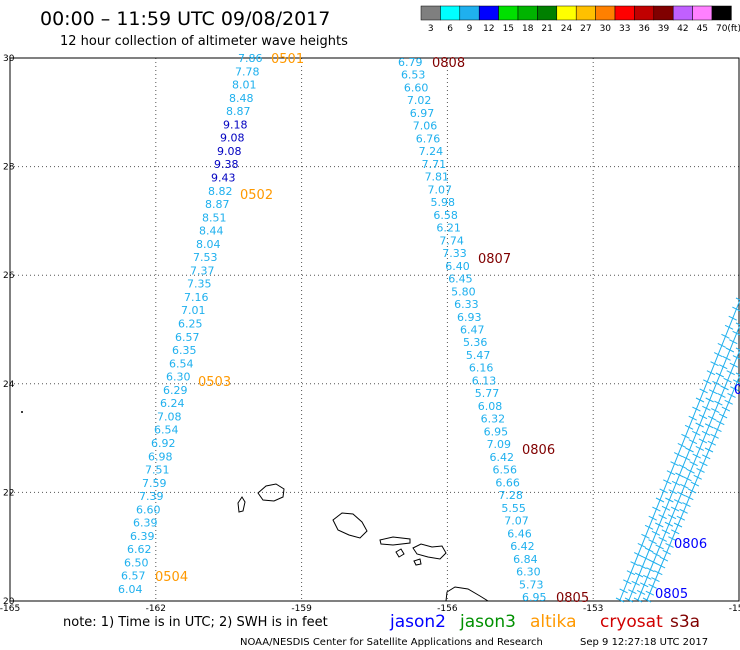 This screenshot has height=650, width=740. I want to click on swh-value: 6.79, so click(410, 62).